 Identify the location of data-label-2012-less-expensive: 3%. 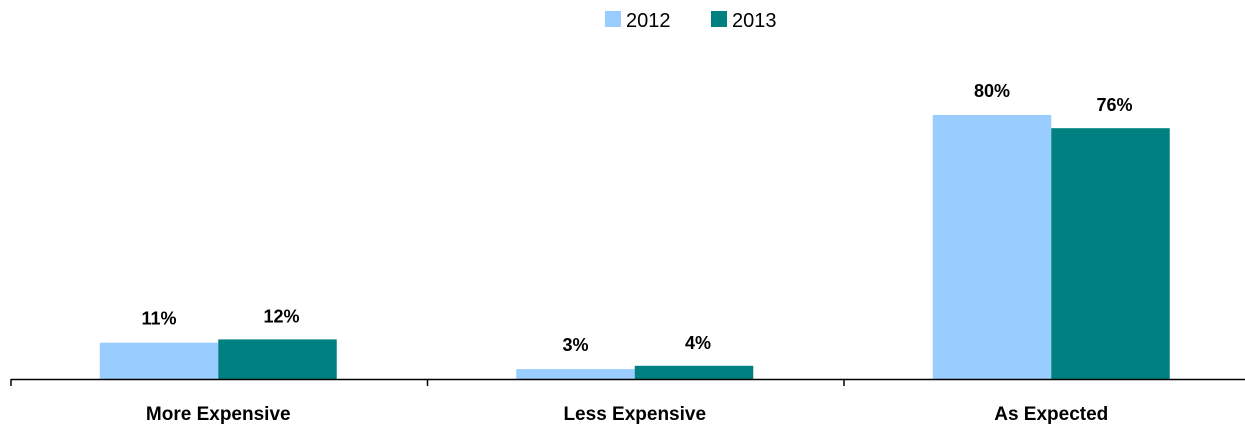
(575, 345).